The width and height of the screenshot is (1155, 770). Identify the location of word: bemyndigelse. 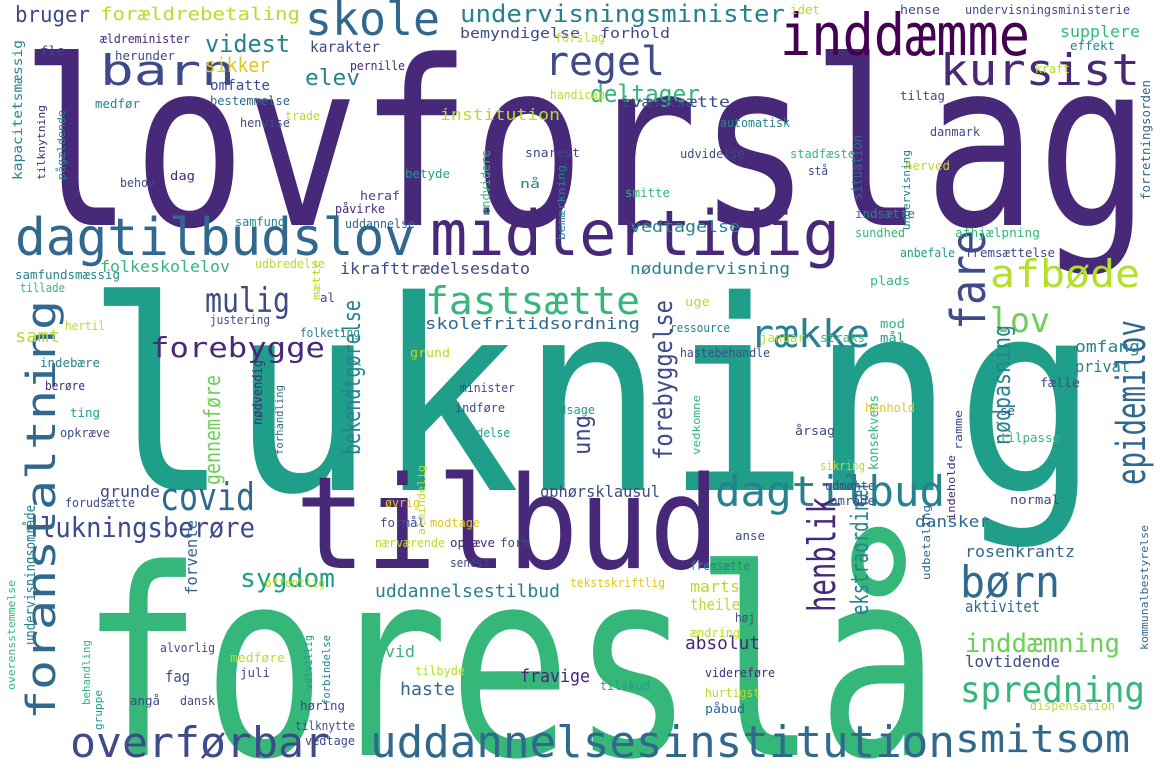
(520, 34).